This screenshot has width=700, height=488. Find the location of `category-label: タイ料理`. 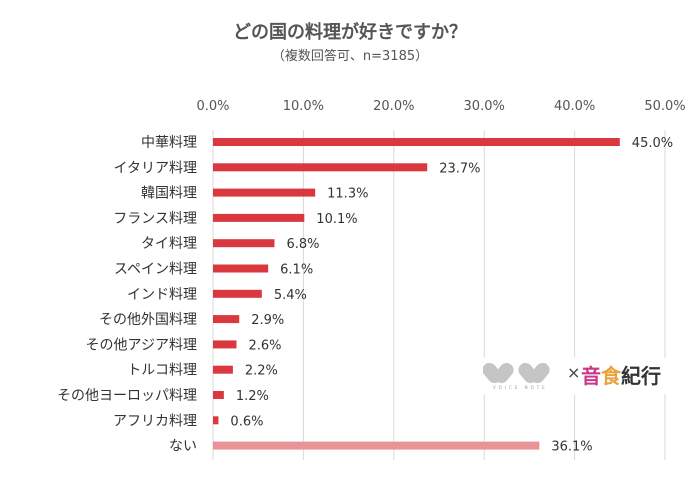

category-label: タイ料理 is located at coordinates (169, 244).